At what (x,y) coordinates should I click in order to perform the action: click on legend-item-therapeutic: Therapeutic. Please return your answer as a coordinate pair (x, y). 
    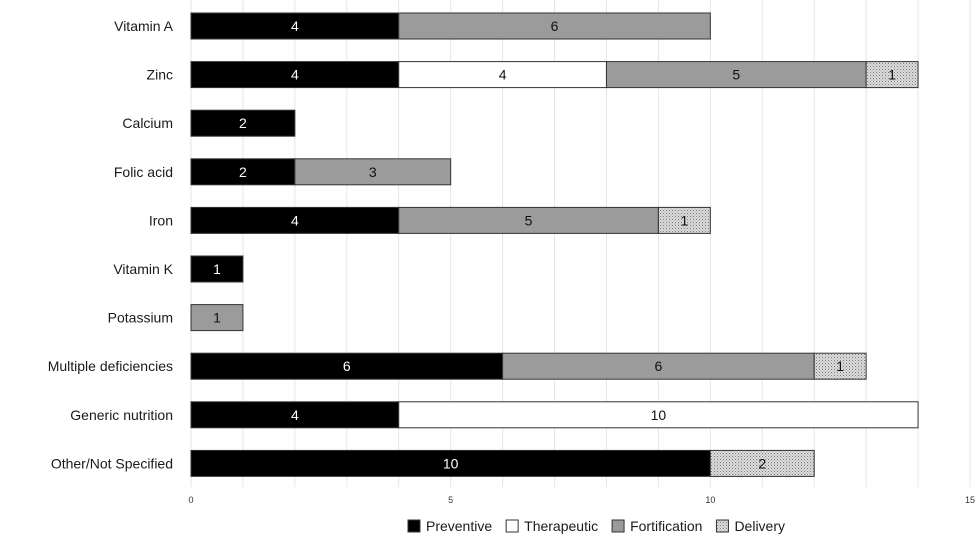
    Looking at the image, I should click on (551, 526).